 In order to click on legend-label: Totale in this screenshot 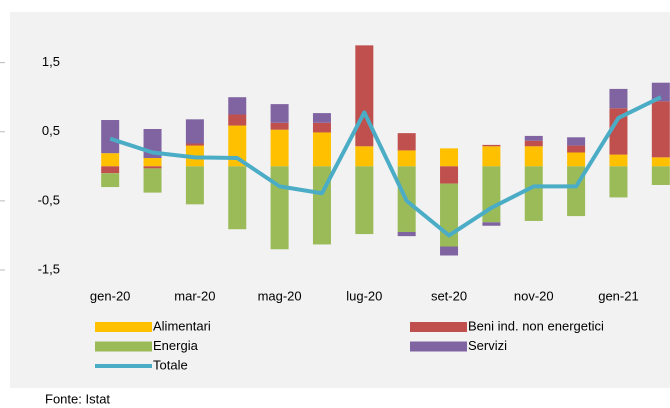, I will do `click(170, 364)`.